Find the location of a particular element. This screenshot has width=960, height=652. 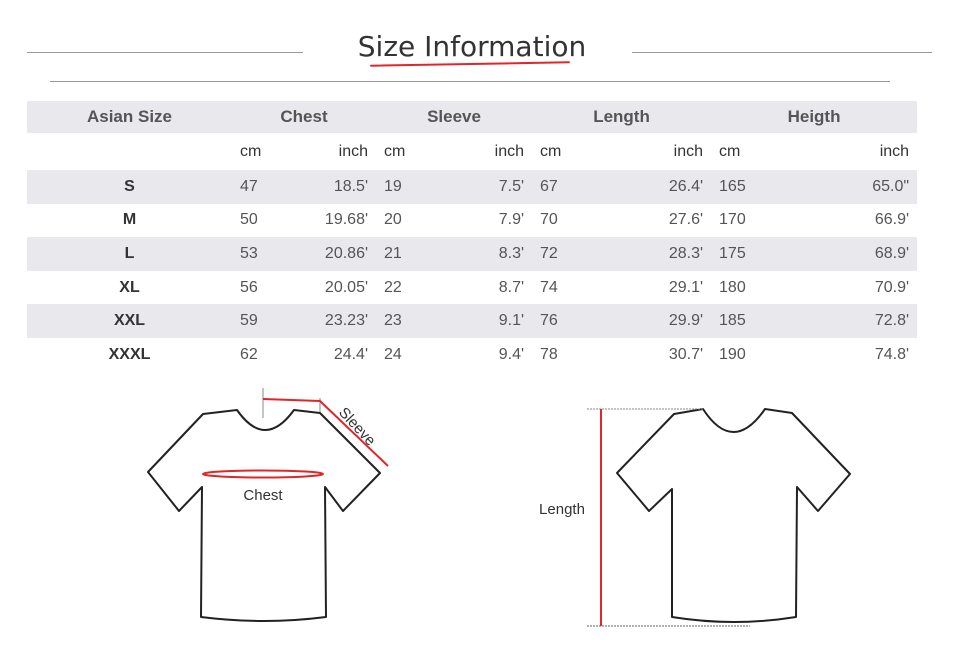

measurement-cell: 78 is located at coordinates (549, 354).